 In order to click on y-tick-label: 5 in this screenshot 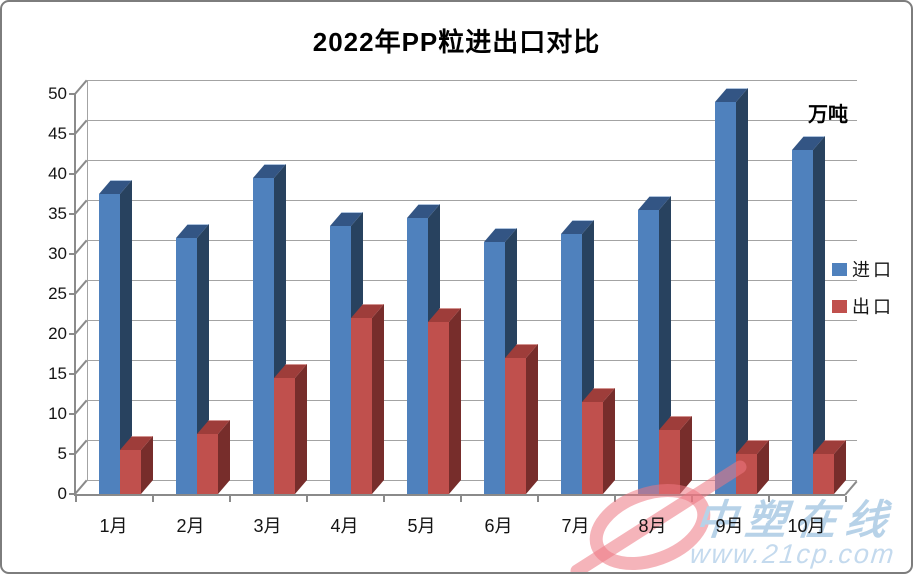, I will do `click(62, 453)`.